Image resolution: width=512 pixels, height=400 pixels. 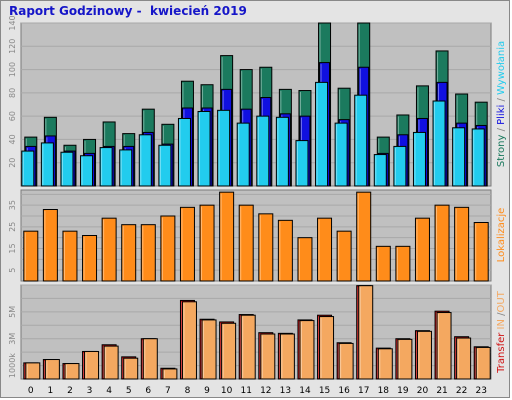 I want to click on x-tick-label: 6, so click(x=148, y=391).